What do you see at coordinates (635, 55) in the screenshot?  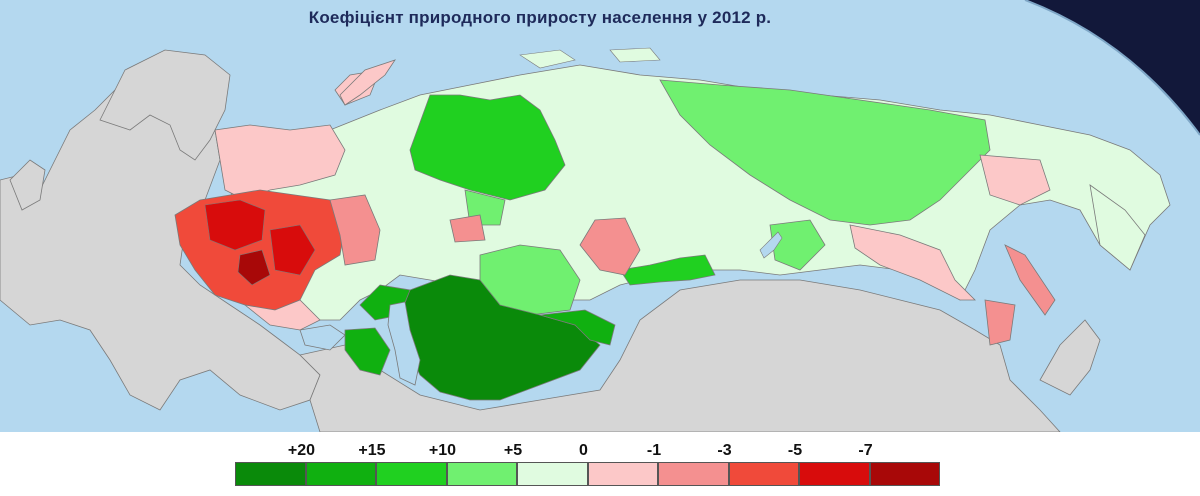 I see `arctic-island-b` at bounding box center [635, 55].